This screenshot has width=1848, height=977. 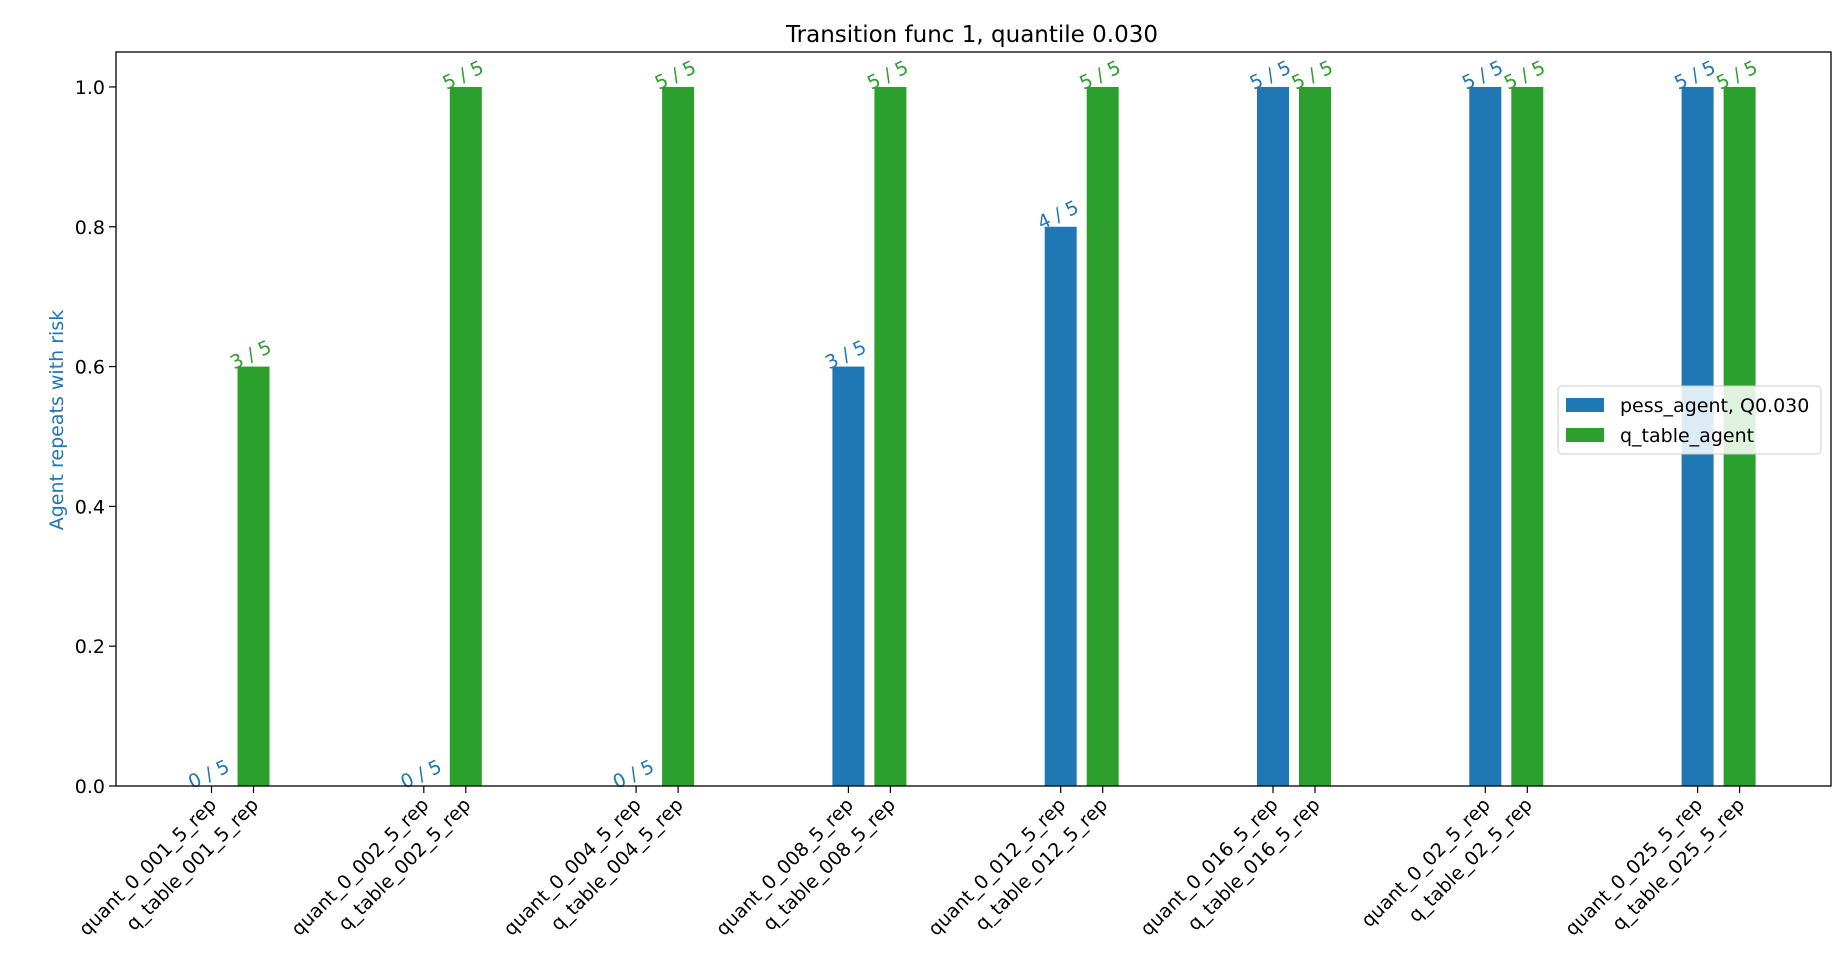 What do you see at coordinates (95, 437) in the screenshot?
I see `y-axis: 0.0 0.2 0.4 0.6 0.8 1.0` at bounding box center [95, 437].